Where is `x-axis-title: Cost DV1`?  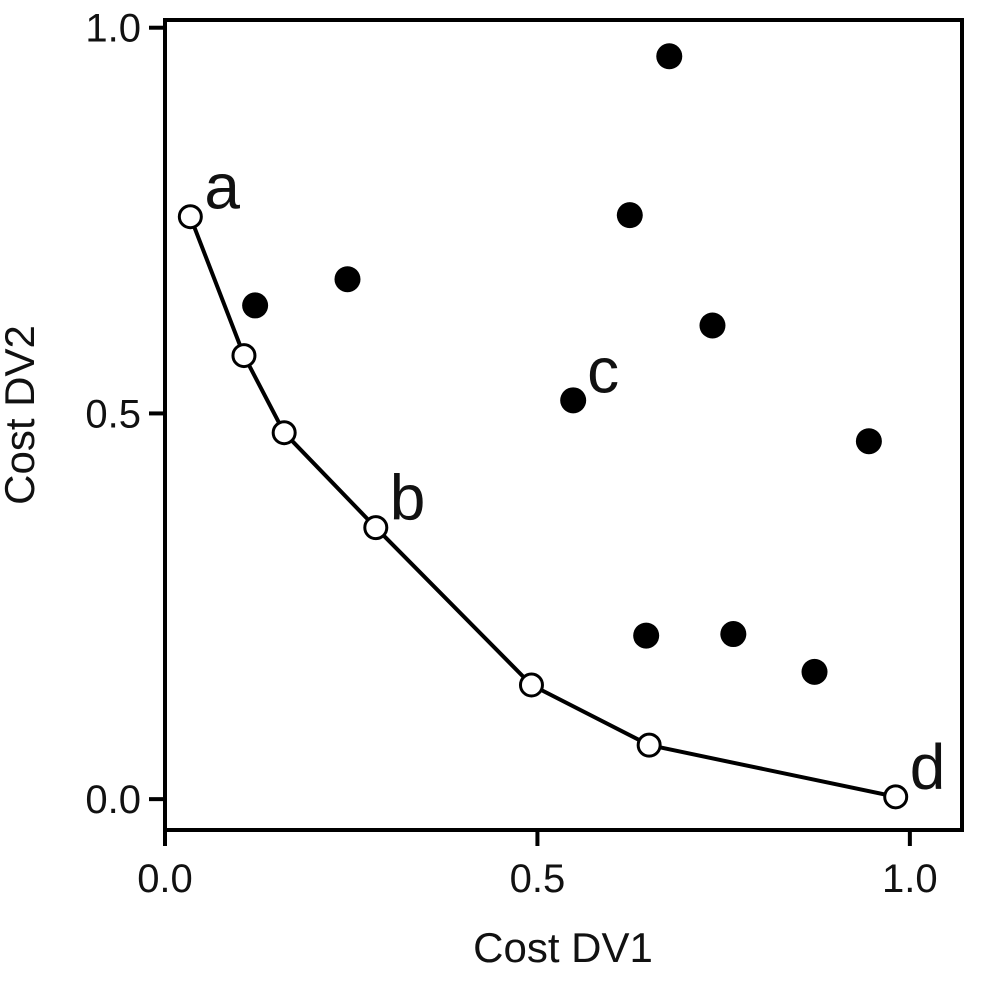
x-axis-title: Cost DV1 is located at coordinates (563, 947).